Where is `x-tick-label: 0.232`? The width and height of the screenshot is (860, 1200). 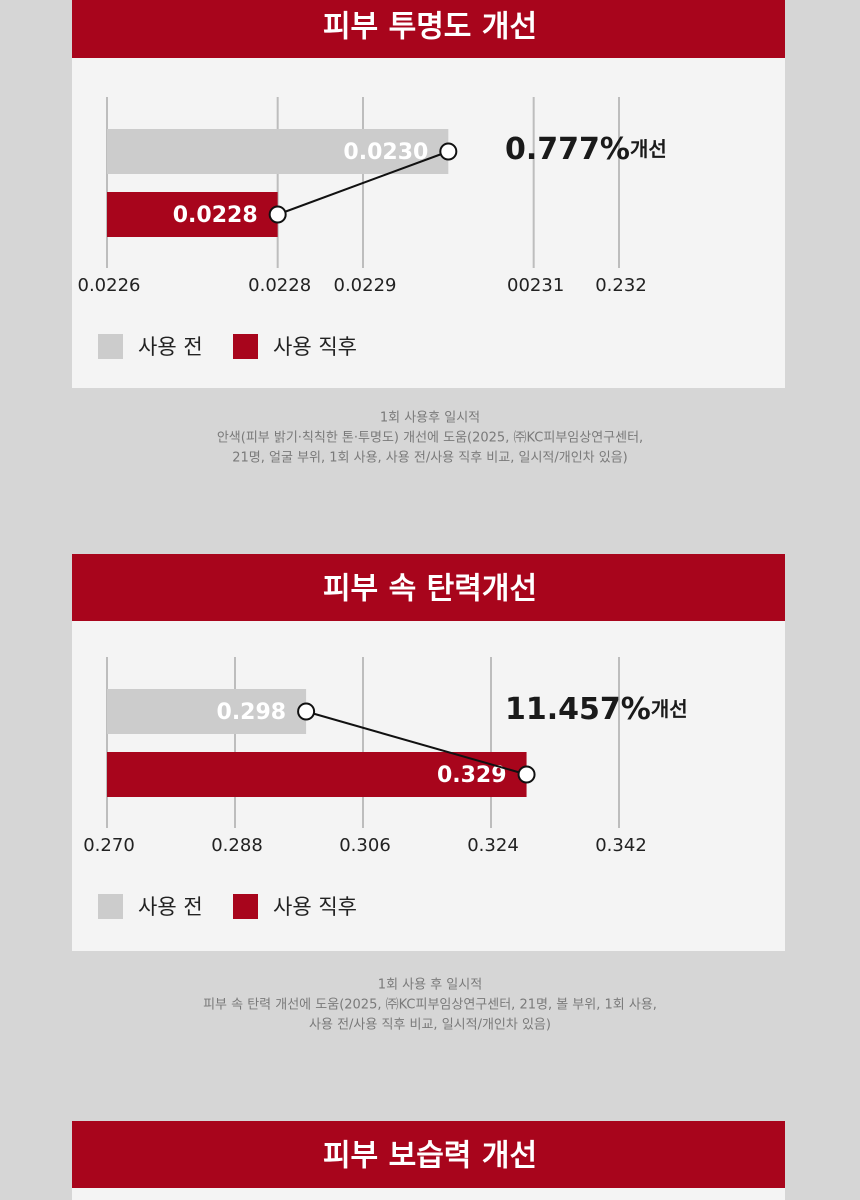
x-tick-label: 0.232 is located at coordinates (621, 285).